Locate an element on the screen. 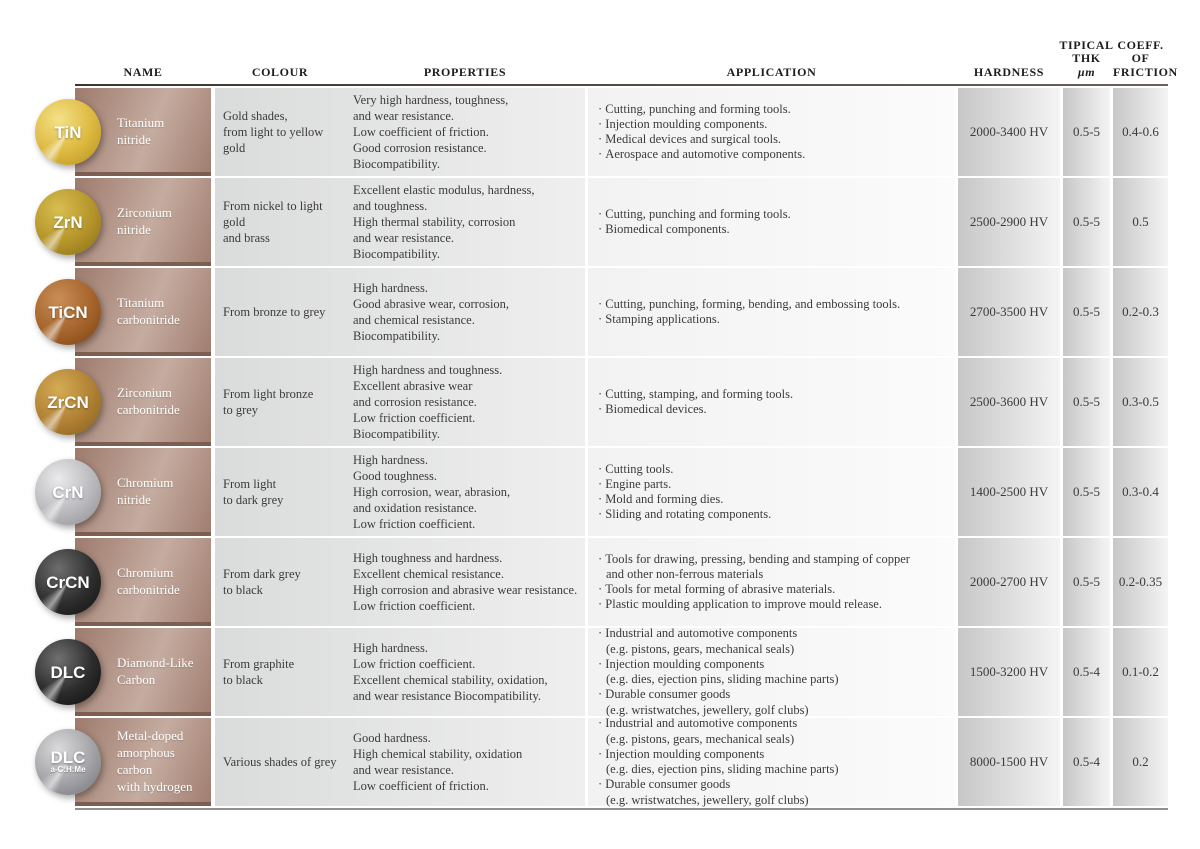 The width and height of the screenshot is (1200, 849). col-header-thickness: TIPICAL THK µm is located at coordinates (1086, 59).